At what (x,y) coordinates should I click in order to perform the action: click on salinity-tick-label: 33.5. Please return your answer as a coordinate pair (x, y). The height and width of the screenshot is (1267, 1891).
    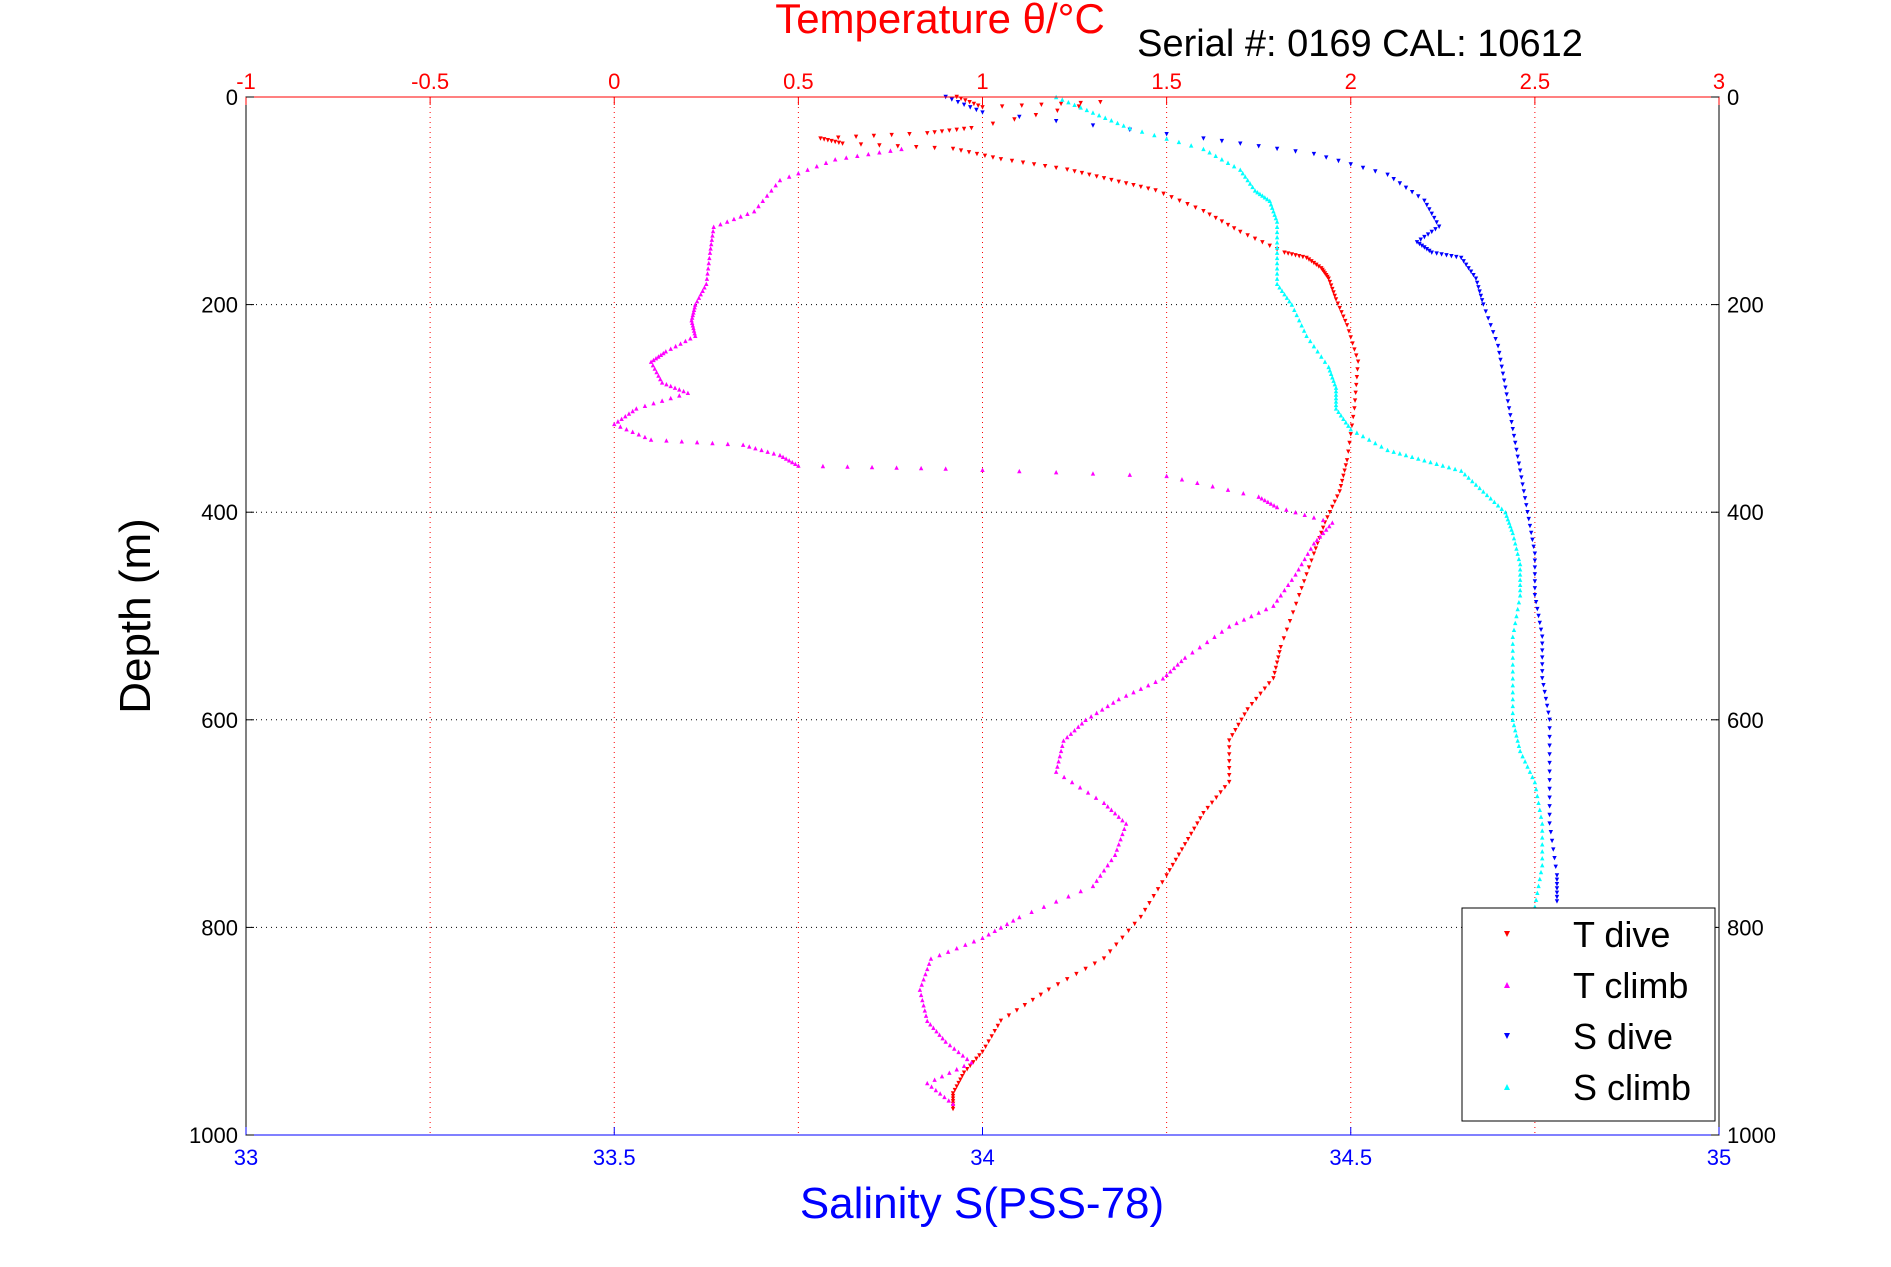
    Looking at the image, I should click on (614, 1157).